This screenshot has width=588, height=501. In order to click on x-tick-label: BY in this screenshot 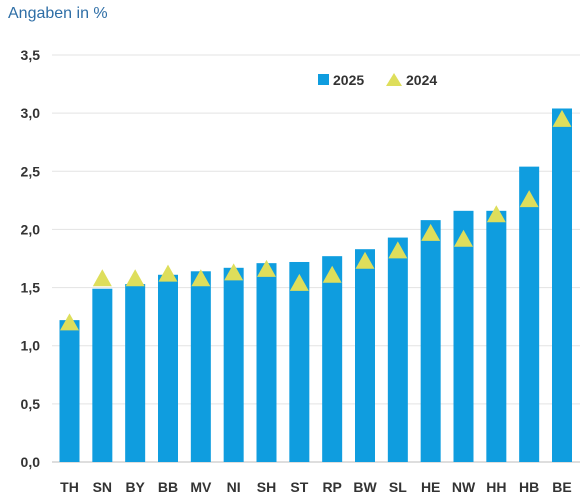, I will do `click(135, 487)`.